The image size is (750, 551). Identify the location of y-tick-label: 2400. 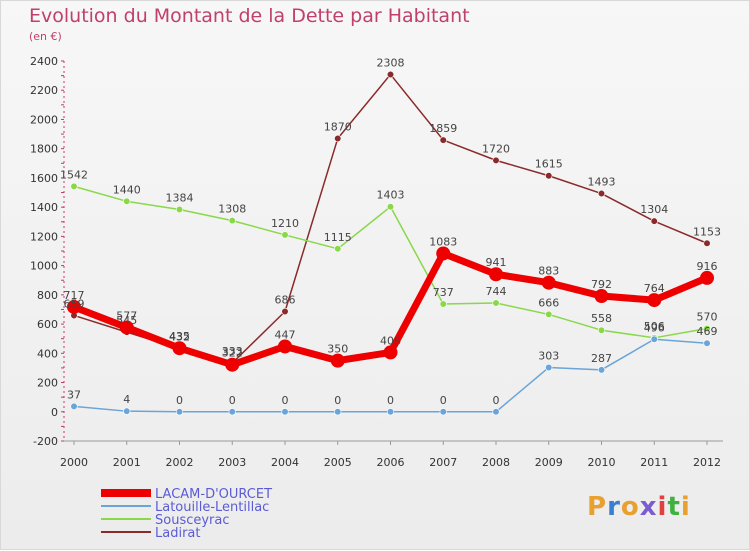
(44, 61).